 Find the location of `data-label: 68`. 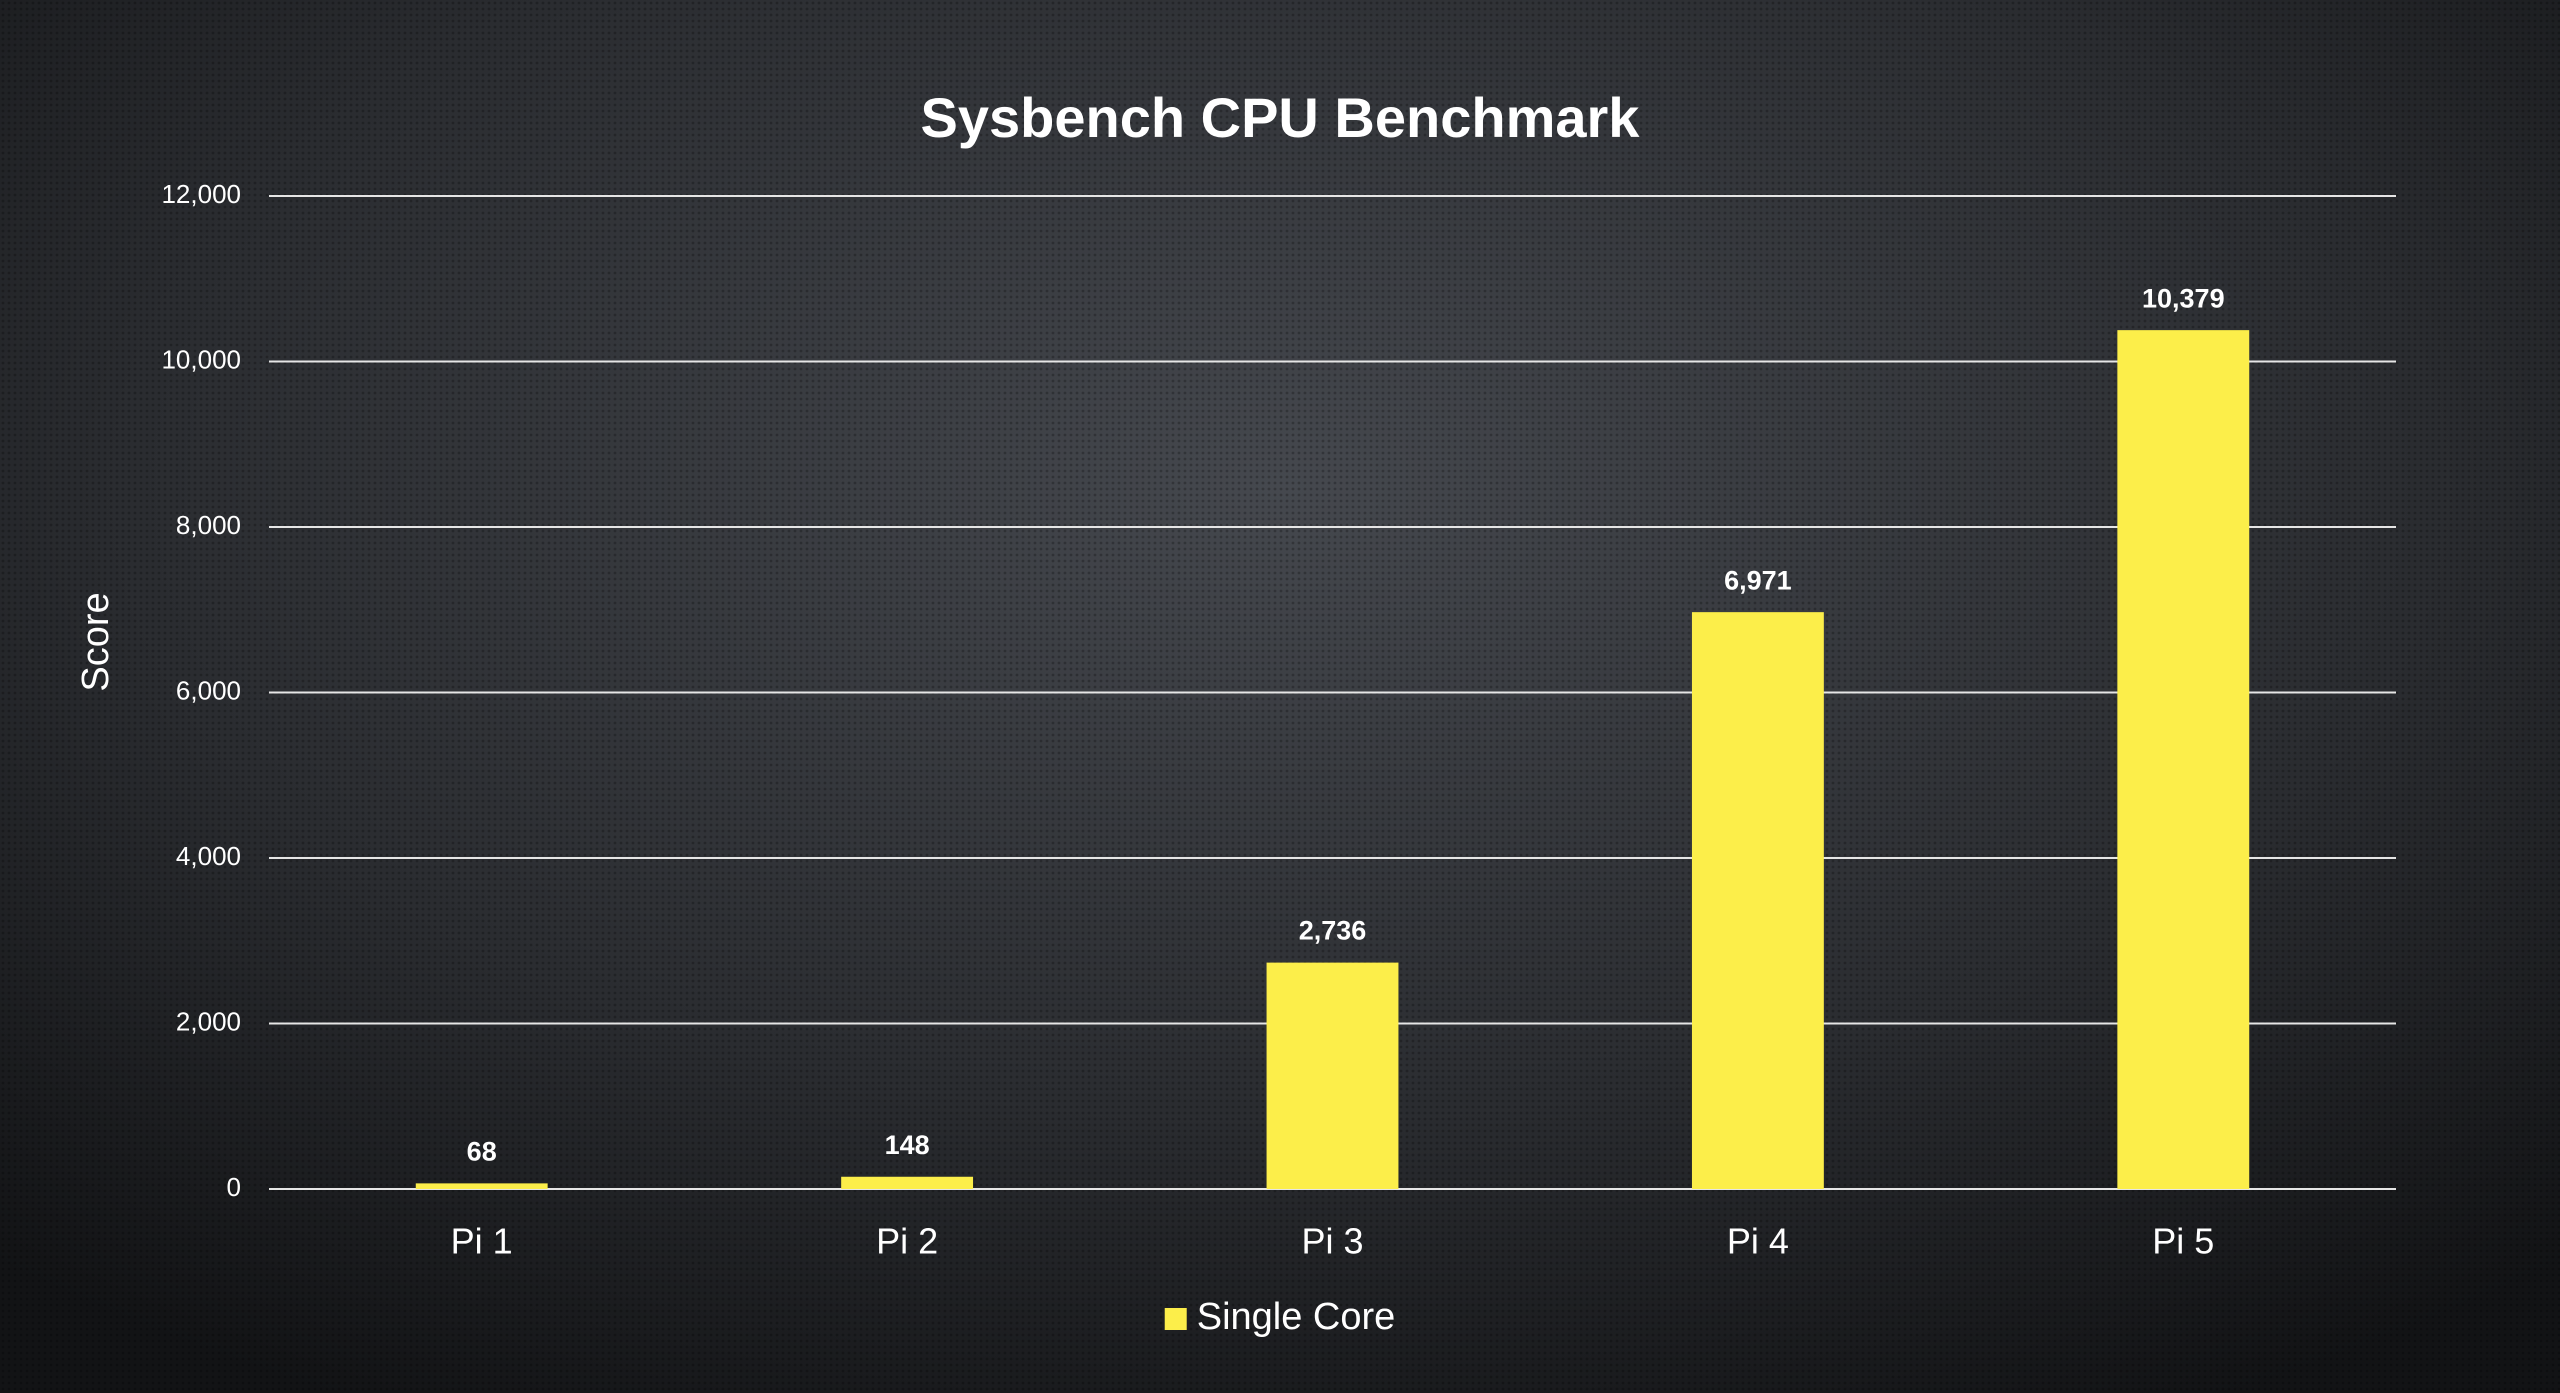

data-label: 68 is located at coordinates (482, 1151).